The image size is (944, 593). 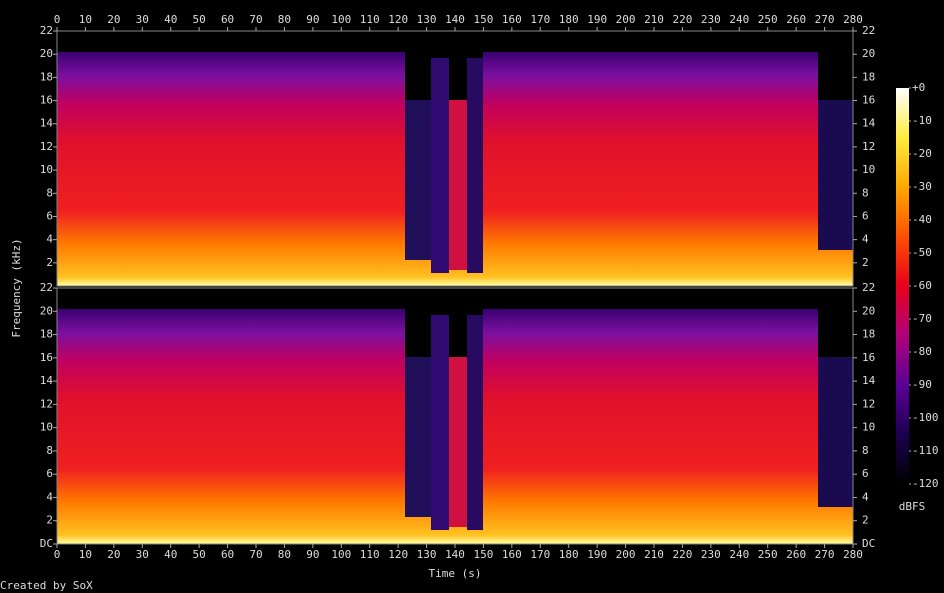 I want to click on x-tick-label: 170, so click(x=540, y=19).